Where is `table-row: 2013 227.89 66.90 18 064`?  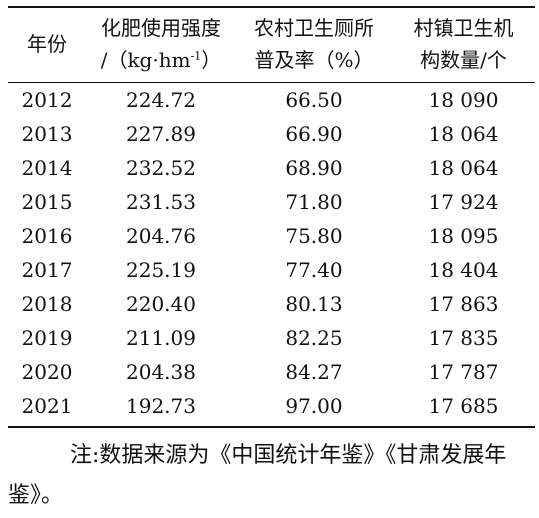 table-row: 2013 227.89 66.90 18 064 is located at coordinates (271, 134).